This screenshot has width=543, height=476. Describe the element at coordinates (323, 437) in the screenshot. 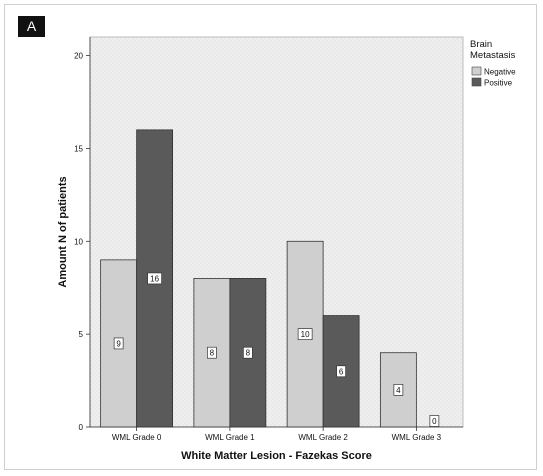

I see `x-tick-label: WML Grade 2` at that location.